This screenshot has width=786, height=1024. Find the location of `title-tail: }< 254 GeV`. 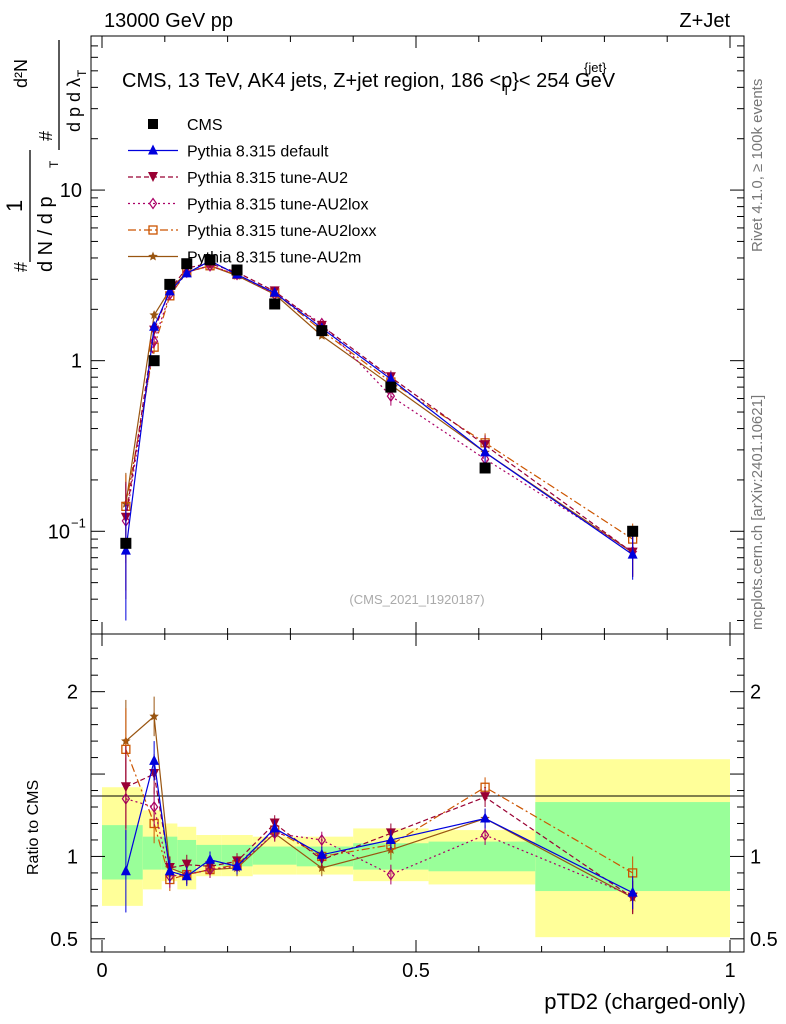

title-tail: }< 254 GeV is located at coordinates (564, 81).